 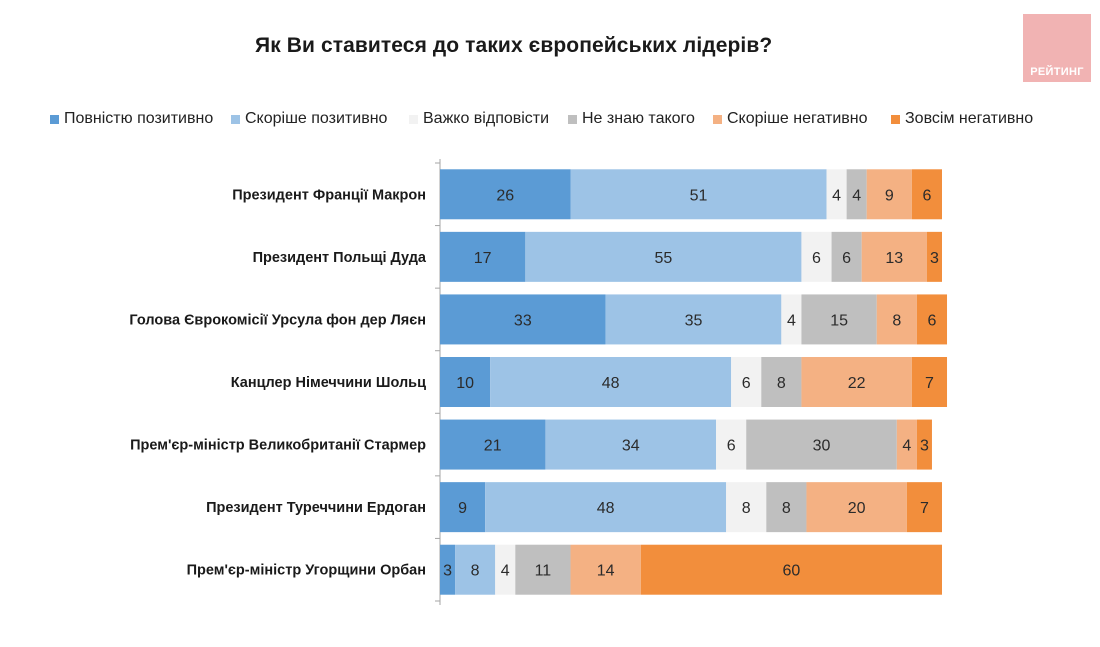 I want to click on data-label: 21, so click(x=493, y=446).